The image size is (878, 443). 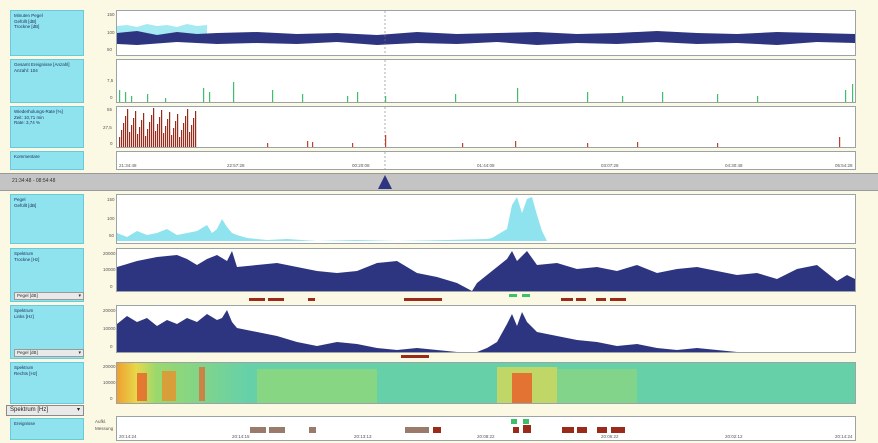 I want to click on label-pegel: Pegel Gefüllt [dB], so click(x=47, y=219).